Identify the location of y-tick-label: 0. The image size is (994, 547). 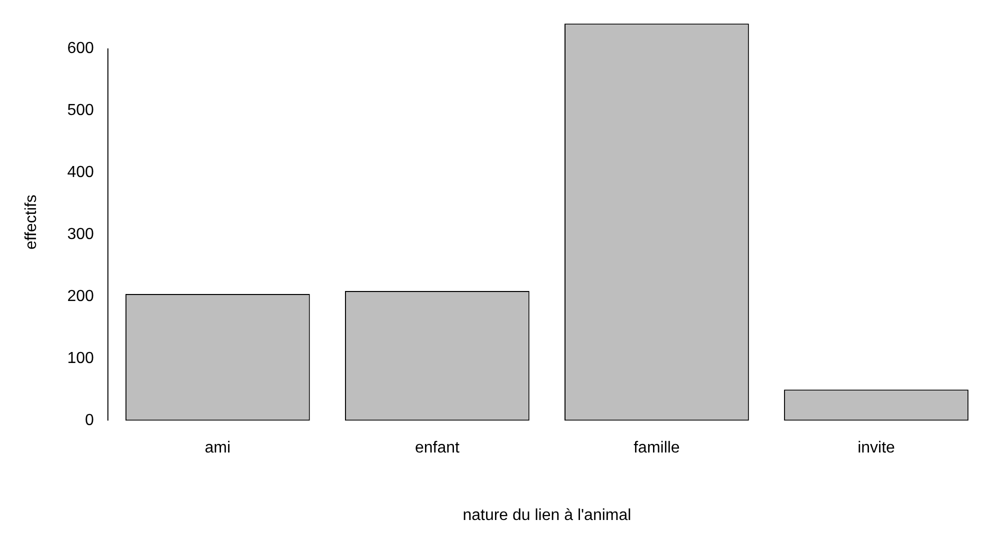
(89, 421).